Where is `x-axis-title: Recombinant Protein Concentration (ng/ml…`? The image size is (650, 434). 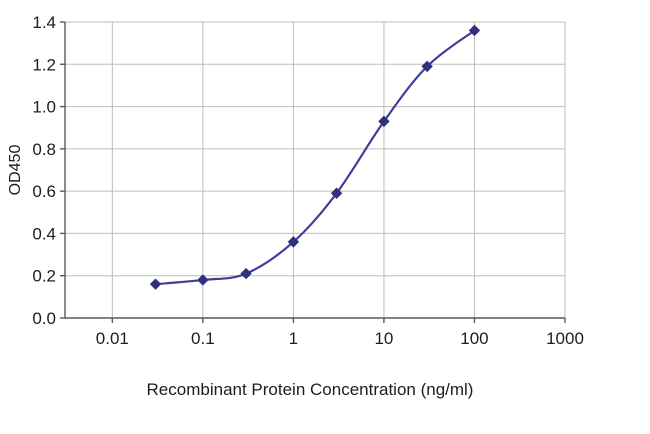
x-axis-title: Recombinant Protein Concentration (ng/ml… is located at coordinates (310, 389).